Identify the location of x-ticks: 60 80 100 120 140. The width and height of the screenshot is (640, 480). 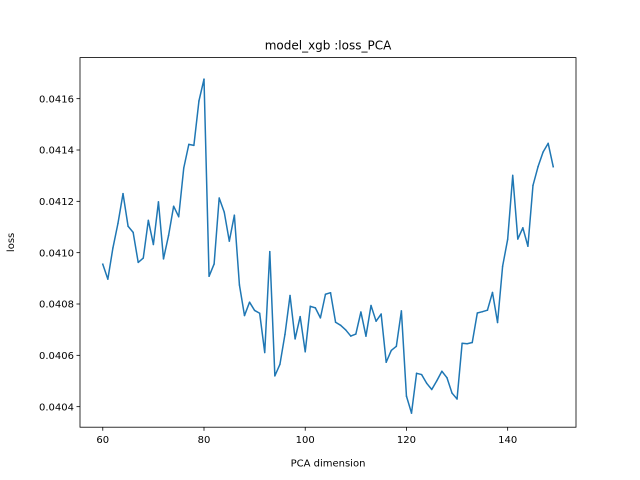
(306, 436).